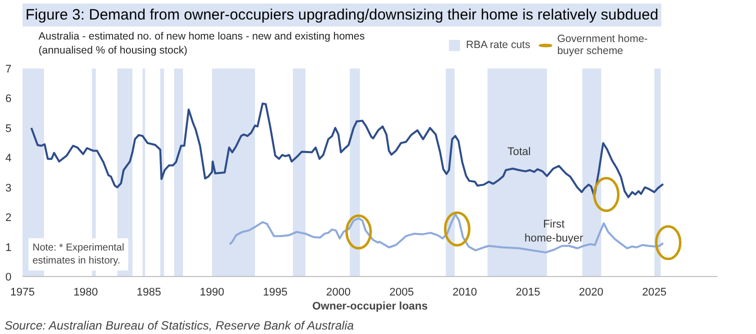 This screenshot has height=334, width=756. What do you see at coordinates (654, 292) in the screenshot?
I see `x-tick-label: 2025` at bounding box center [654, 292].